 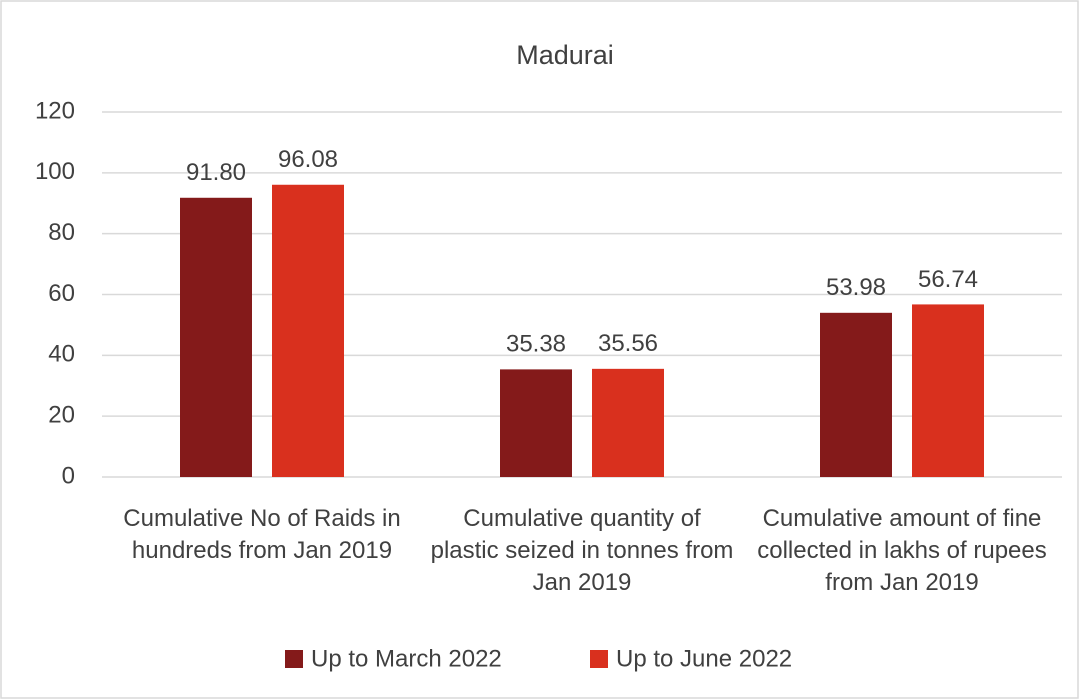 I want to click on data-label: 35.38, so click(x=536, y=344).